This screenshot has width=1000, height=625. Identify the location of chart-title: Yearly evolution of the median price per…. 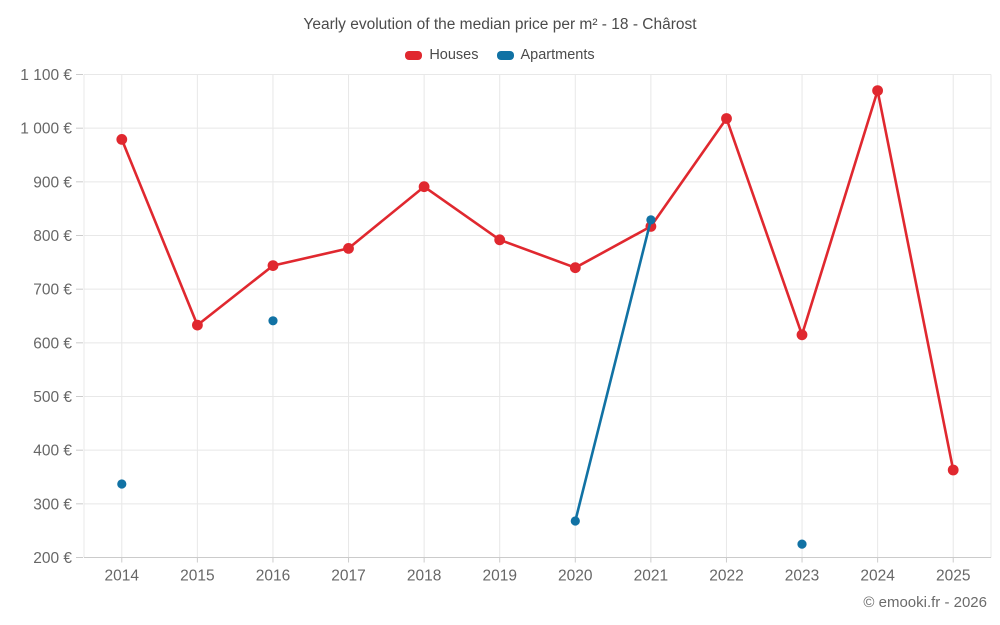
(500, 24).